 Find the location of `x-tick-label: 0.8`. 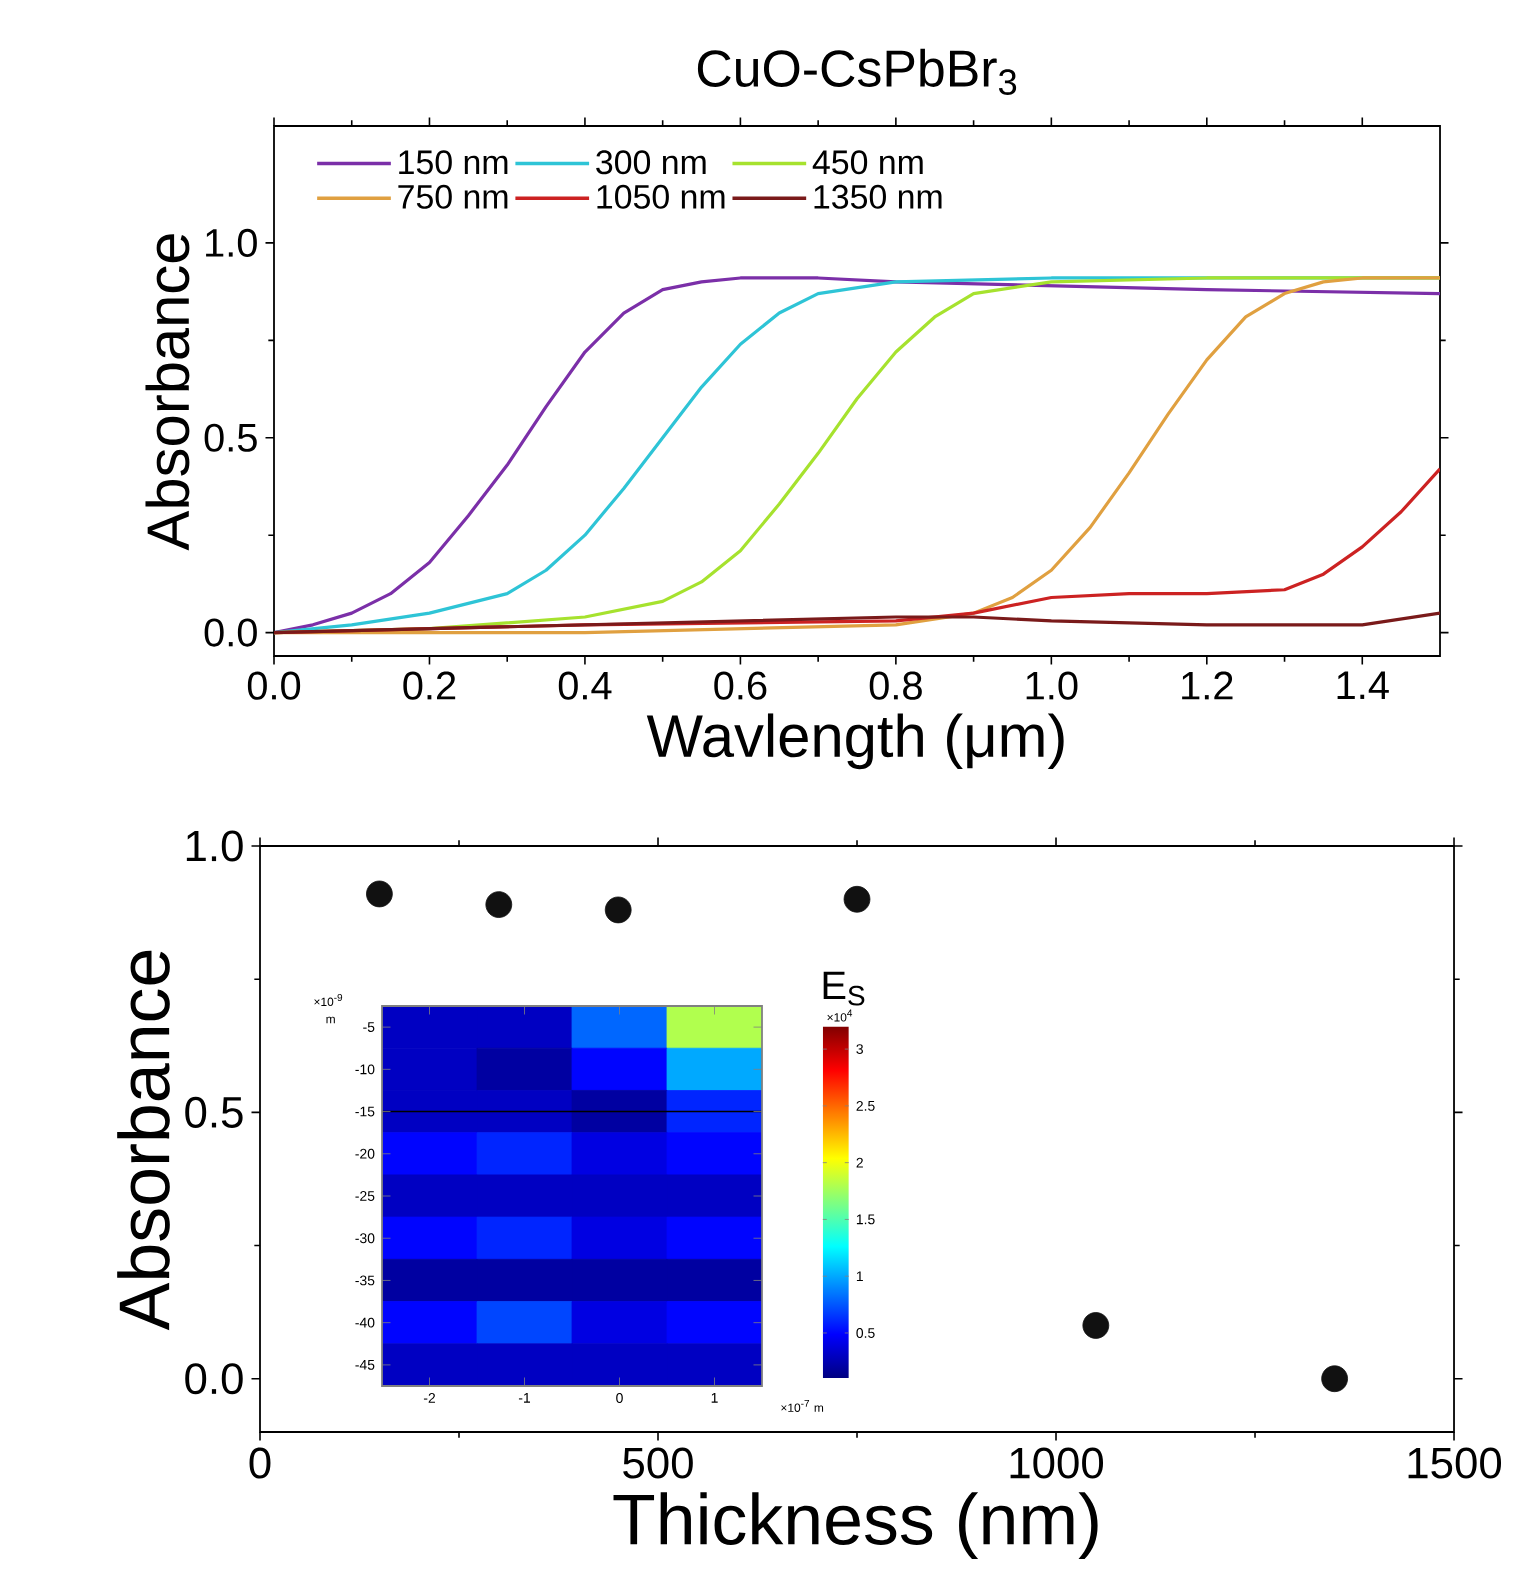

x-tick-label: 0.8 is located at coordinates (895, 685).